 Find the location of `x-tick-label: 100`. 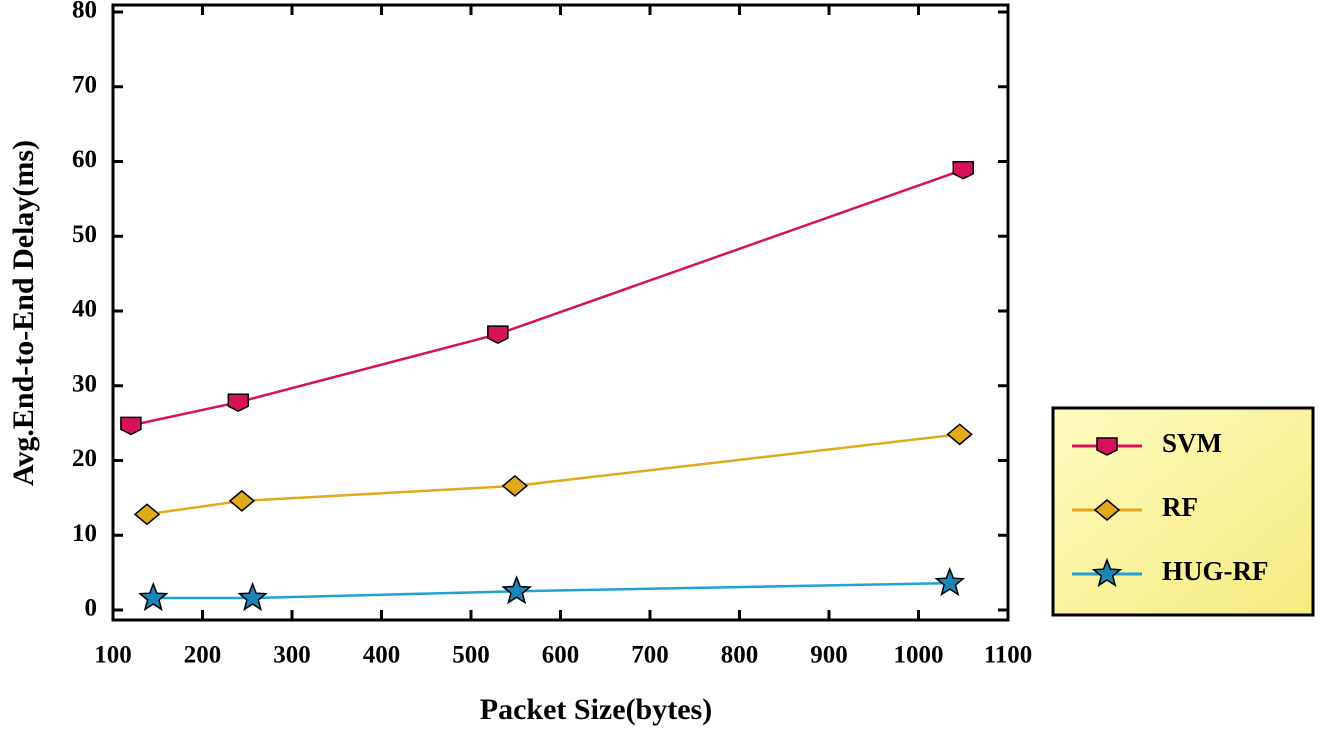

x-tick-label: 100 is located at coordinates (113, 655).